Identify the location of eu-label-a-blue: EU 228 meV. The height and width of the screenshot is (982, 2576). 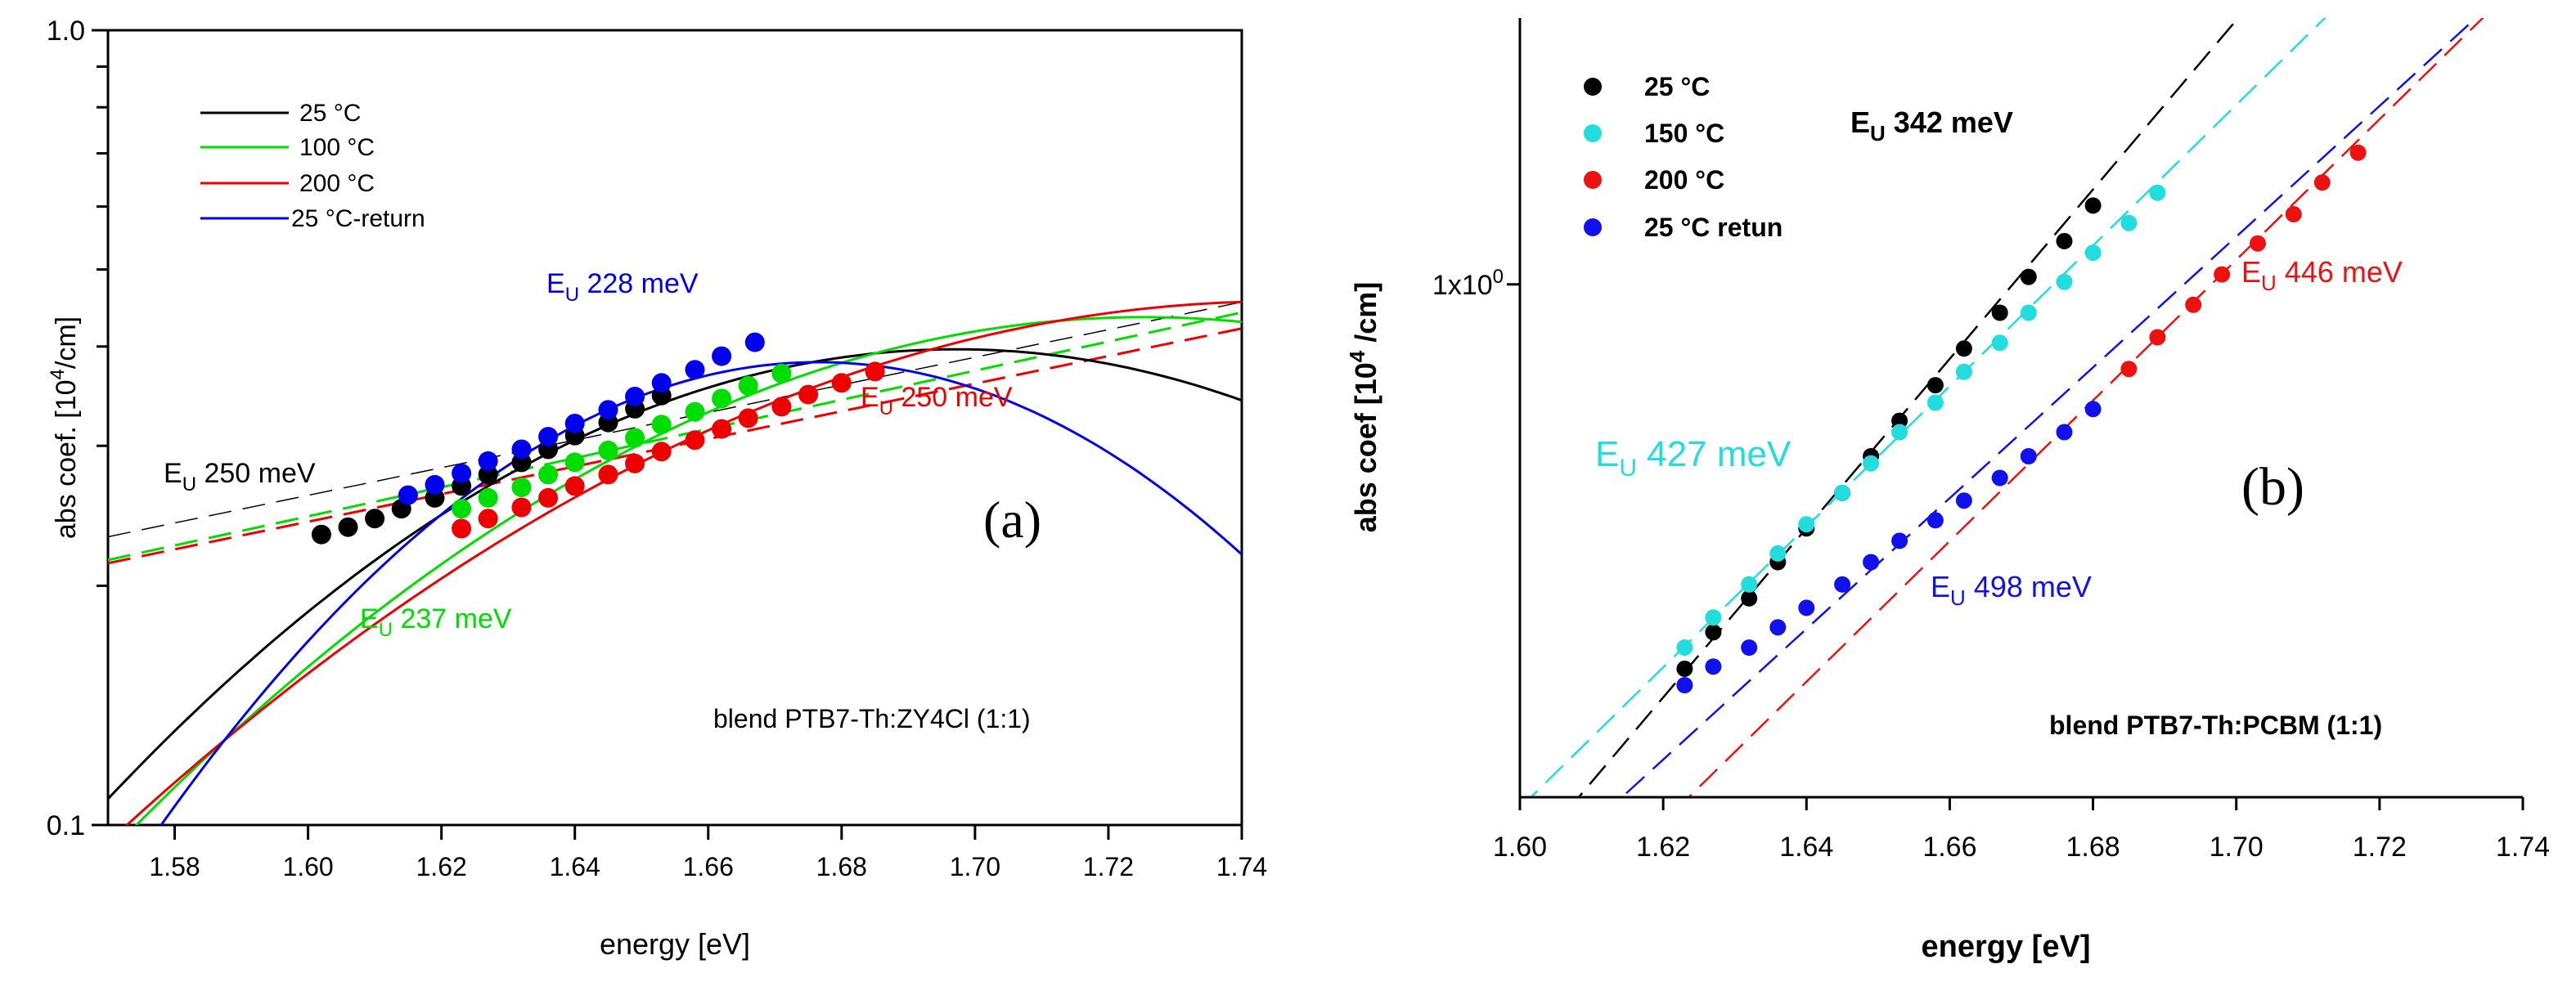
(622, 287).